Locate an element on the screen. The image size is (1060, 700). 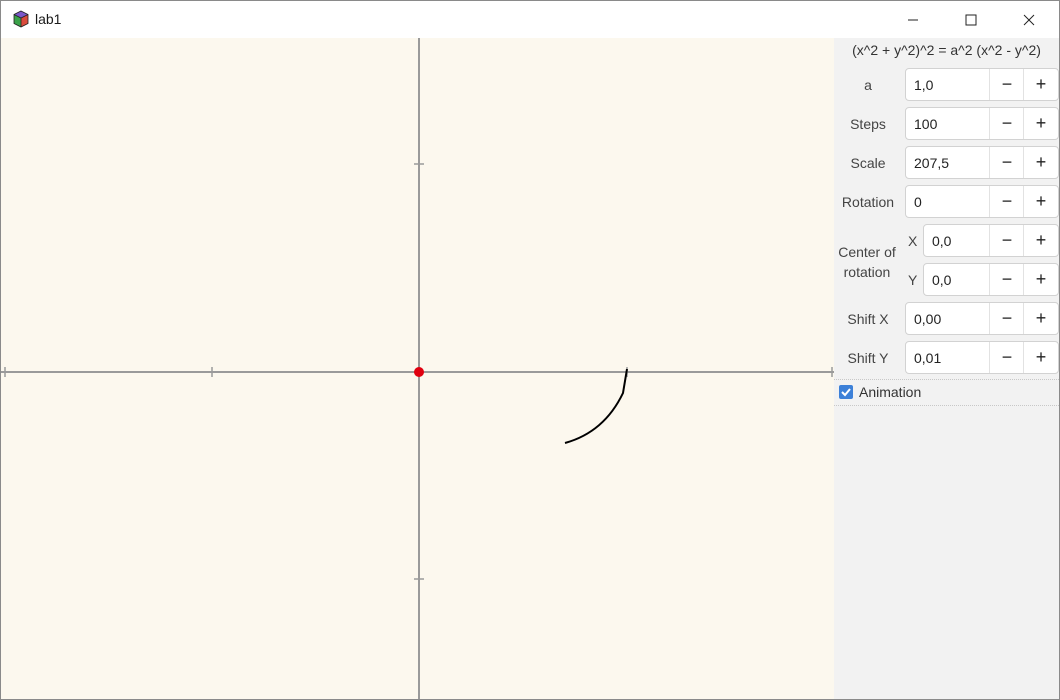
title-bar: lab1 is located at coordinates (530, 19).